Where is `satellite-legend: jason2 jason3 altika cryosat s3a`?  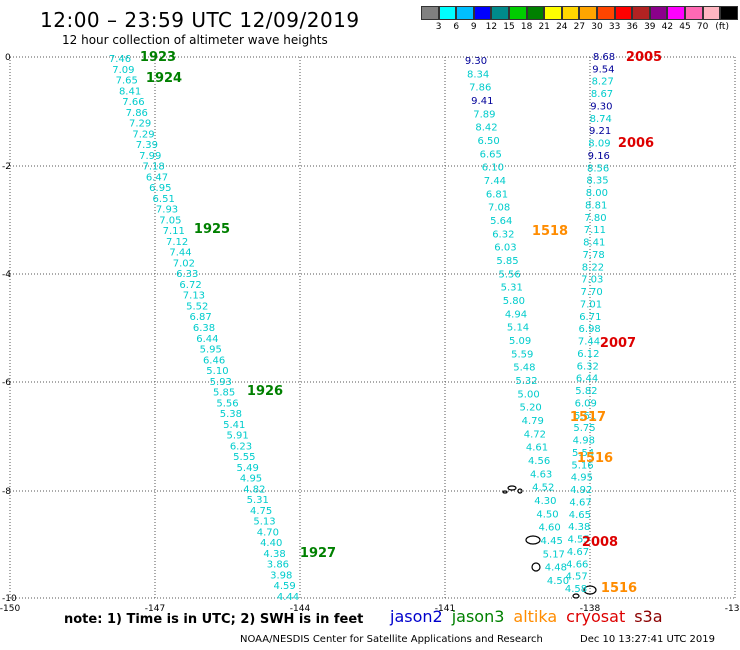 satellite-legend: jason2 jason3 altika cryosat s3a is located at coordinates (531, 616).